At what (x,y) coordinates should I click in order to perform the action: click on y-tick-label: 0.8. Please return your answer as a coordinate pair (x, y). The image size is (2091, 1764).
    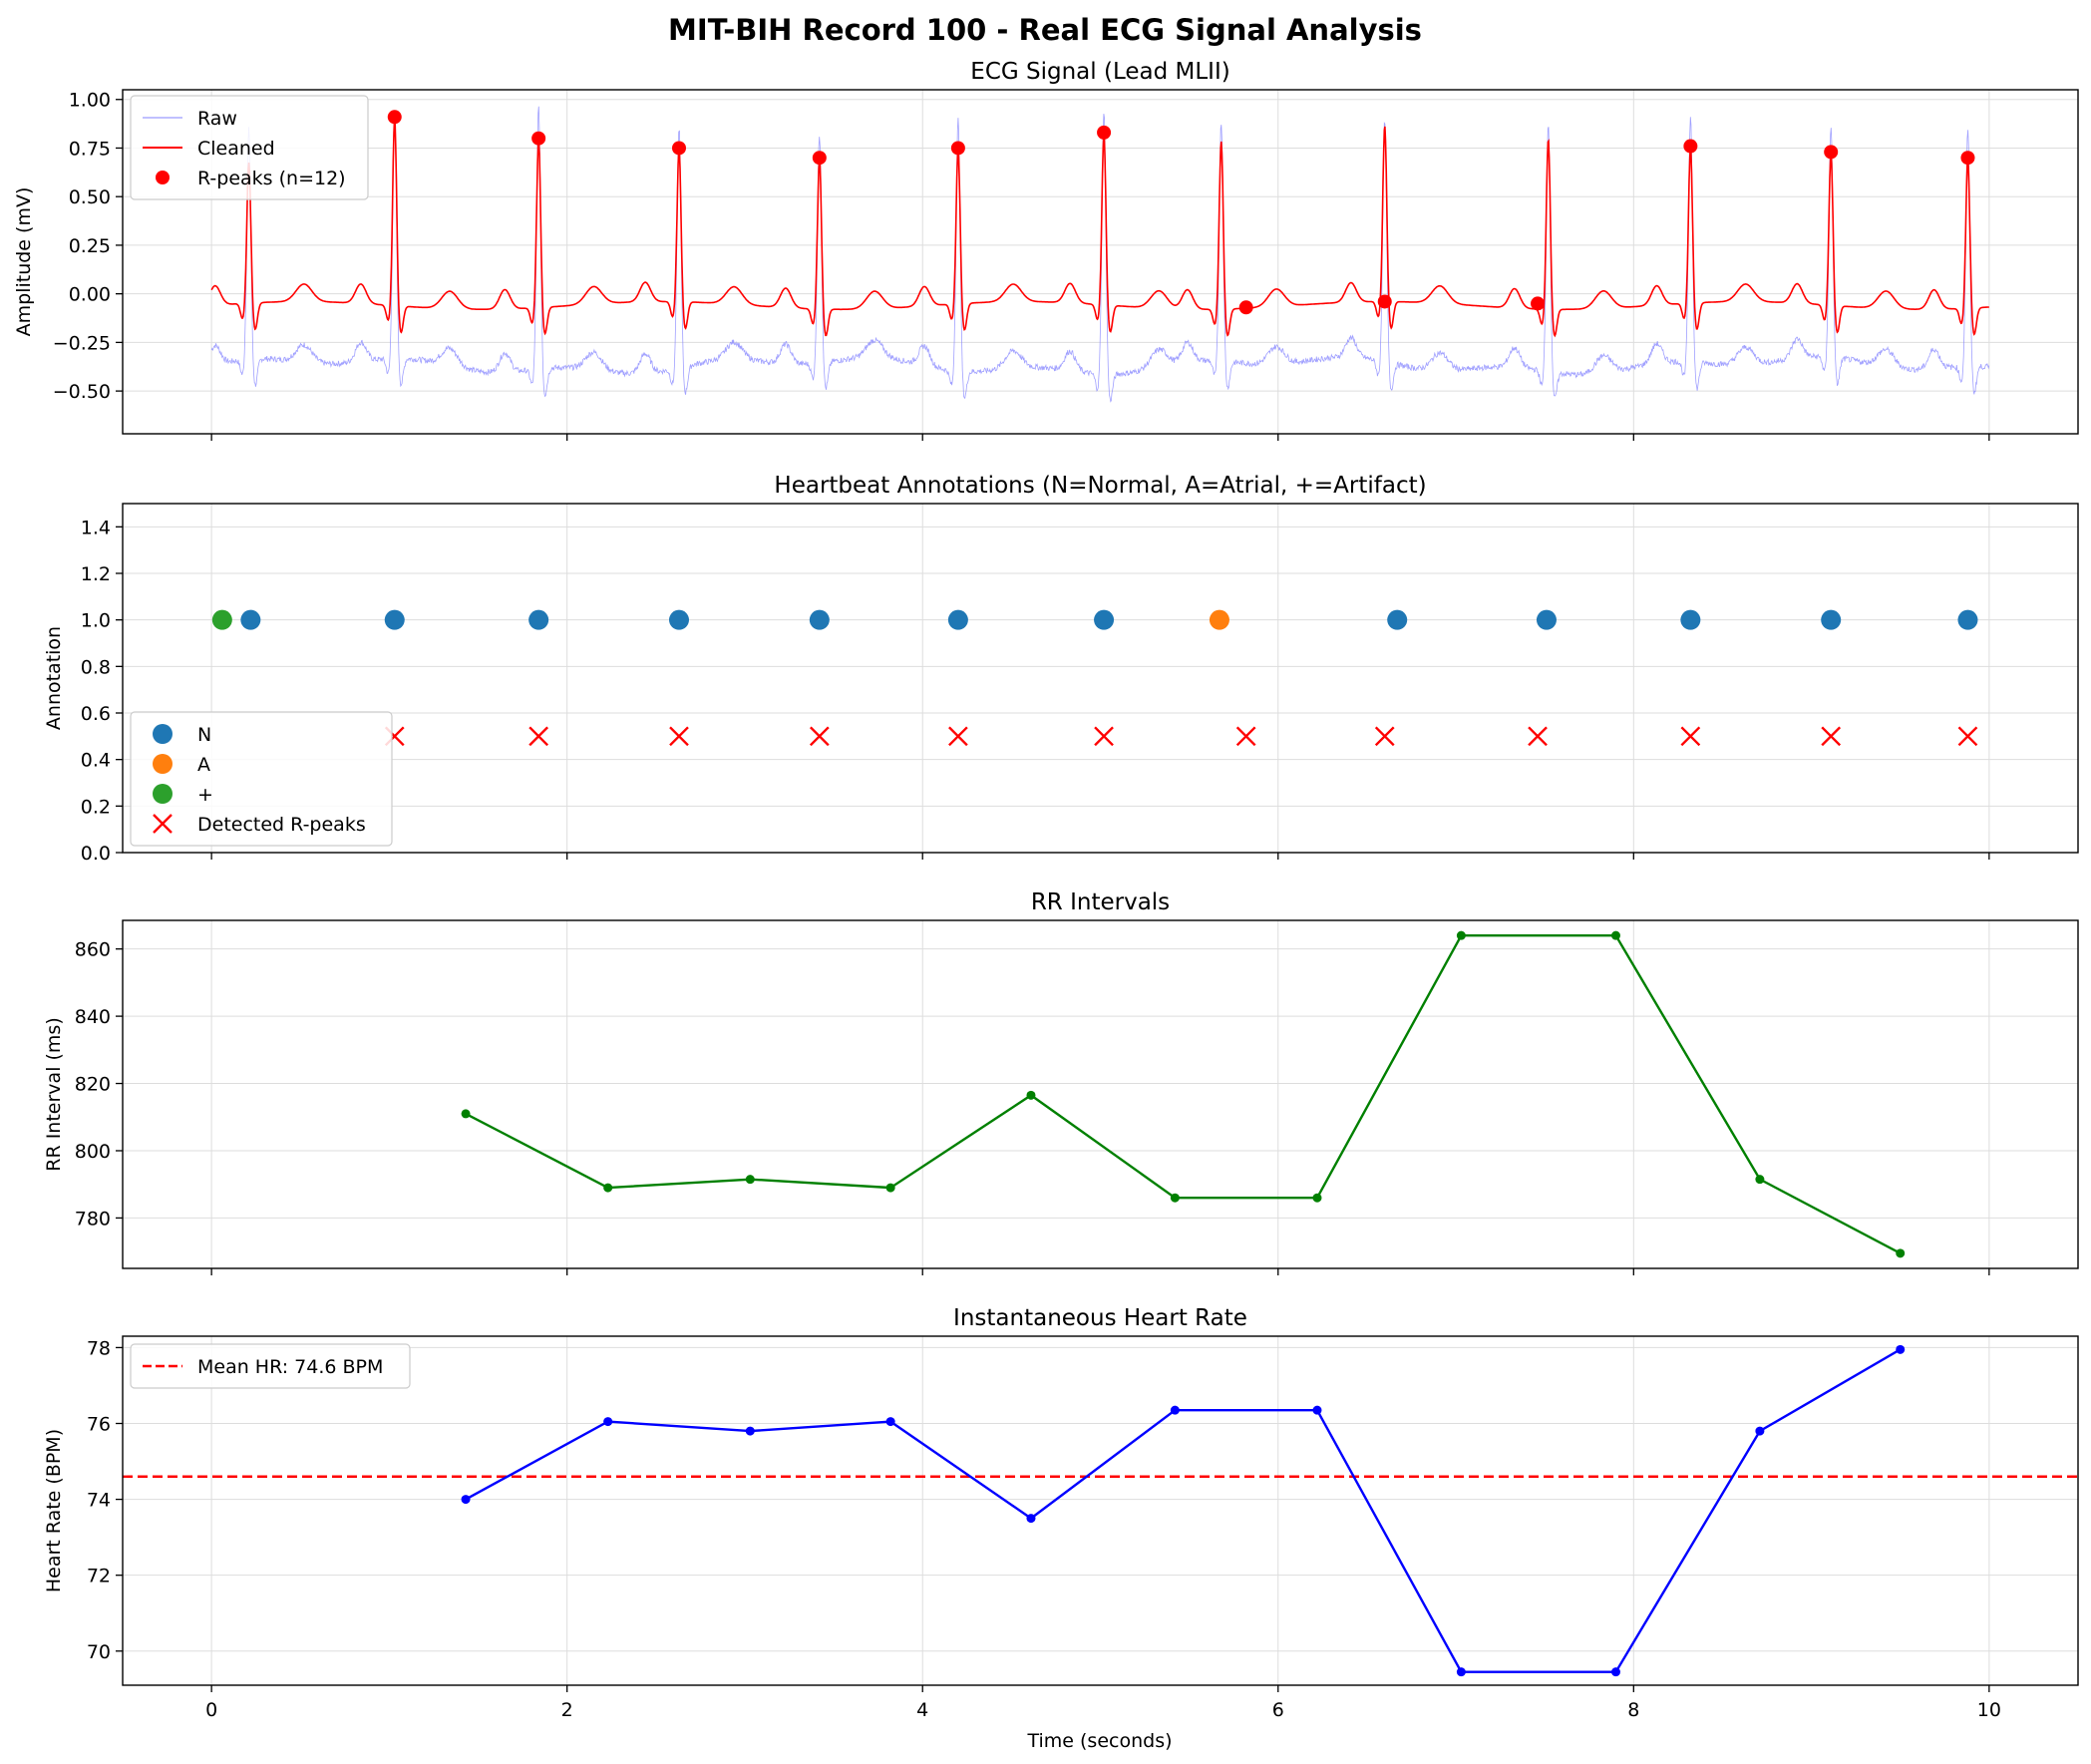
    Looking at the image, I should click on (96, 667).